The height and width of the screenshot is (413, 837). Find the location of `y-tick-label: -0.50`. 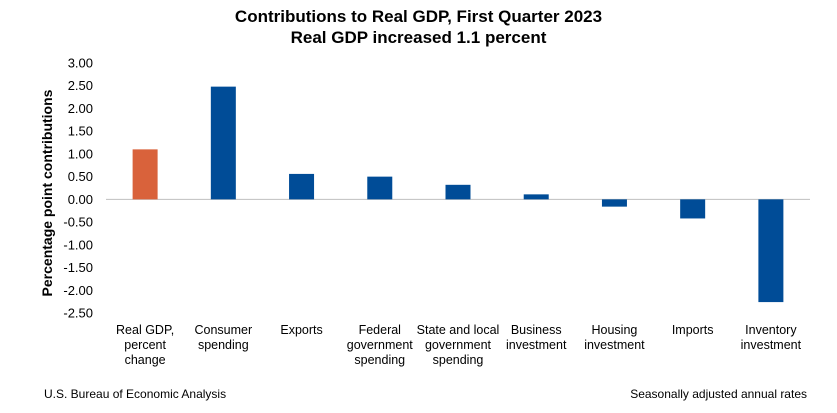

y-tick-label: -0.50 is located at coordinates (78, 222).